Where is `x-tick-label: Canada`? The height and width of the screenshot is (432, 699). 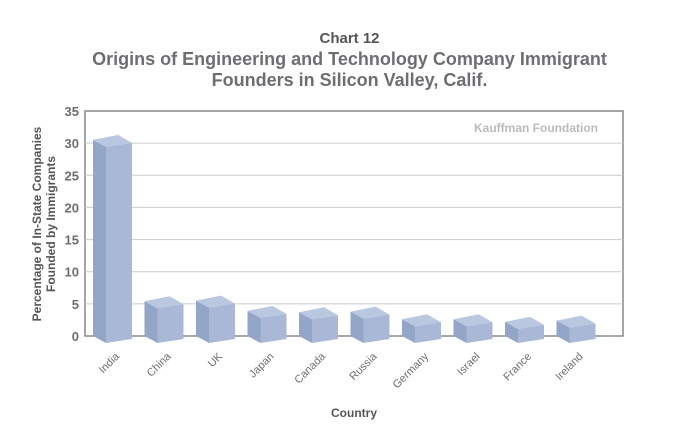
x-tick-label: Canada is located at coordinates (310, 368).